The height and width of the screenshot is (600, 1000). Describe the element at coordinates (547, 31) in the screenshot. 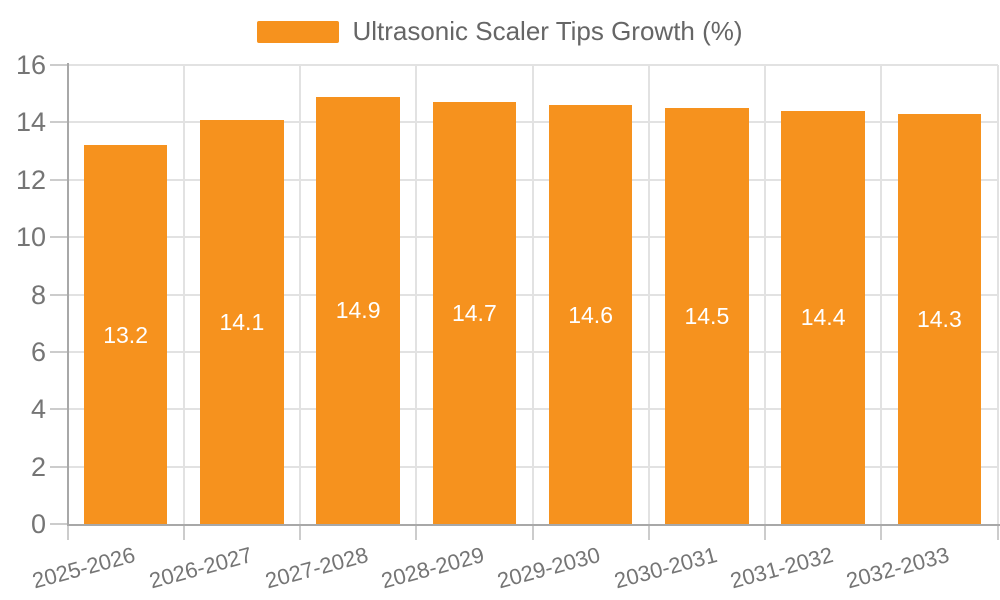

I see `legend-label: Ultrasonic Scaler Tips Growth (%)` at that location.